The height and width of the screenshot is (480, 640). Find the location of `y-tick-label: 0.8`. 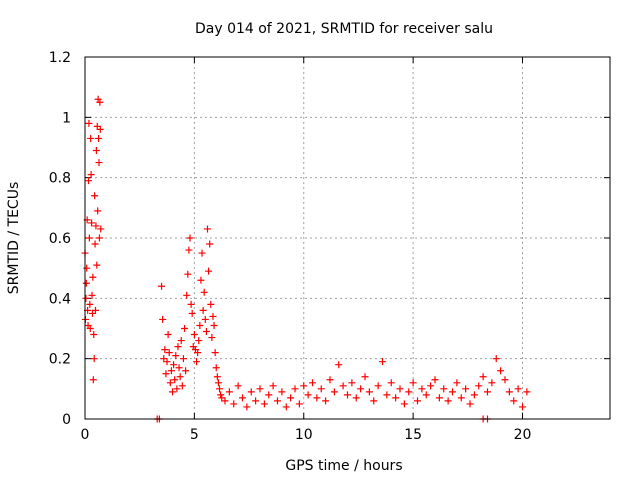

y-tick-label: 0.8 is located at coordinates (60, 179).